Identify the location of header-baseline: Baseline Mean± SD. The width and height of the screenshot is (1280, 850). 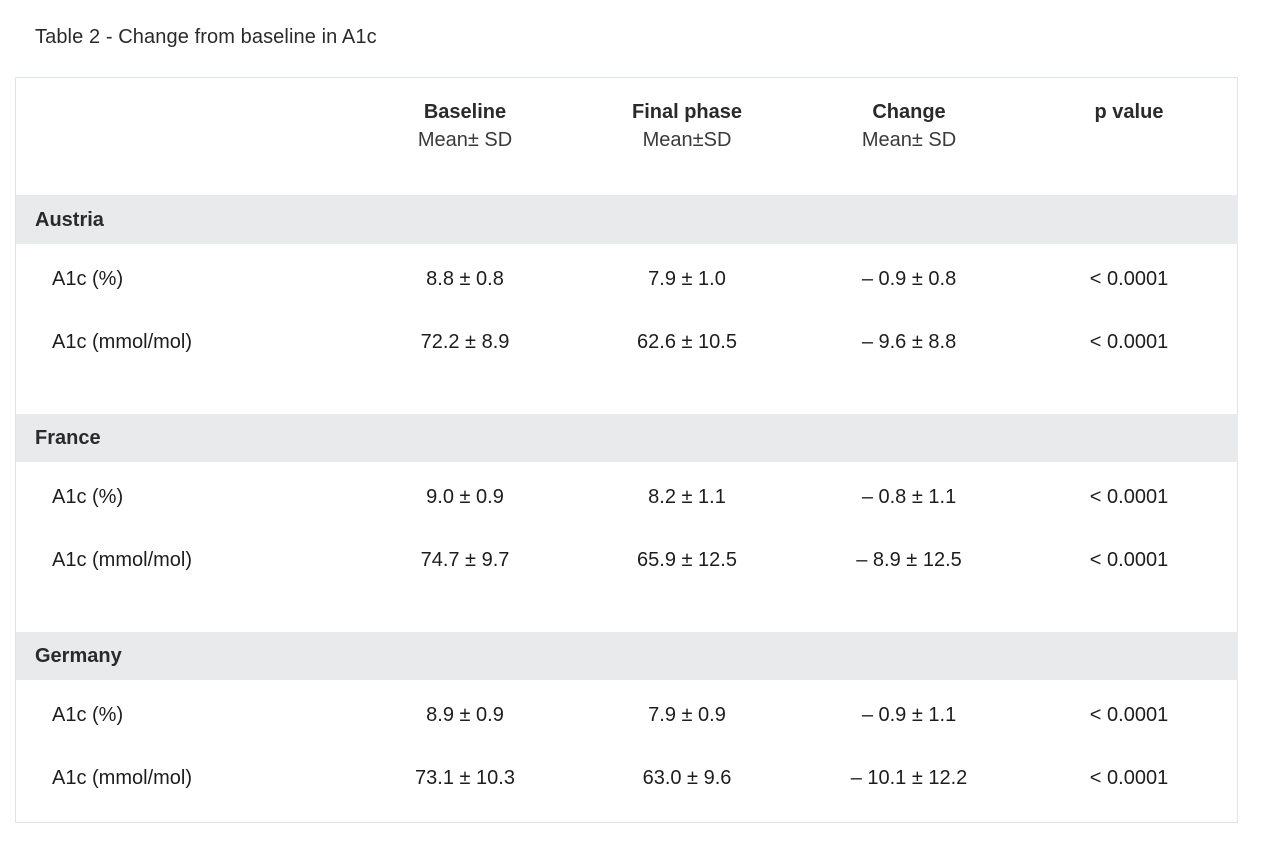
(465, 137).